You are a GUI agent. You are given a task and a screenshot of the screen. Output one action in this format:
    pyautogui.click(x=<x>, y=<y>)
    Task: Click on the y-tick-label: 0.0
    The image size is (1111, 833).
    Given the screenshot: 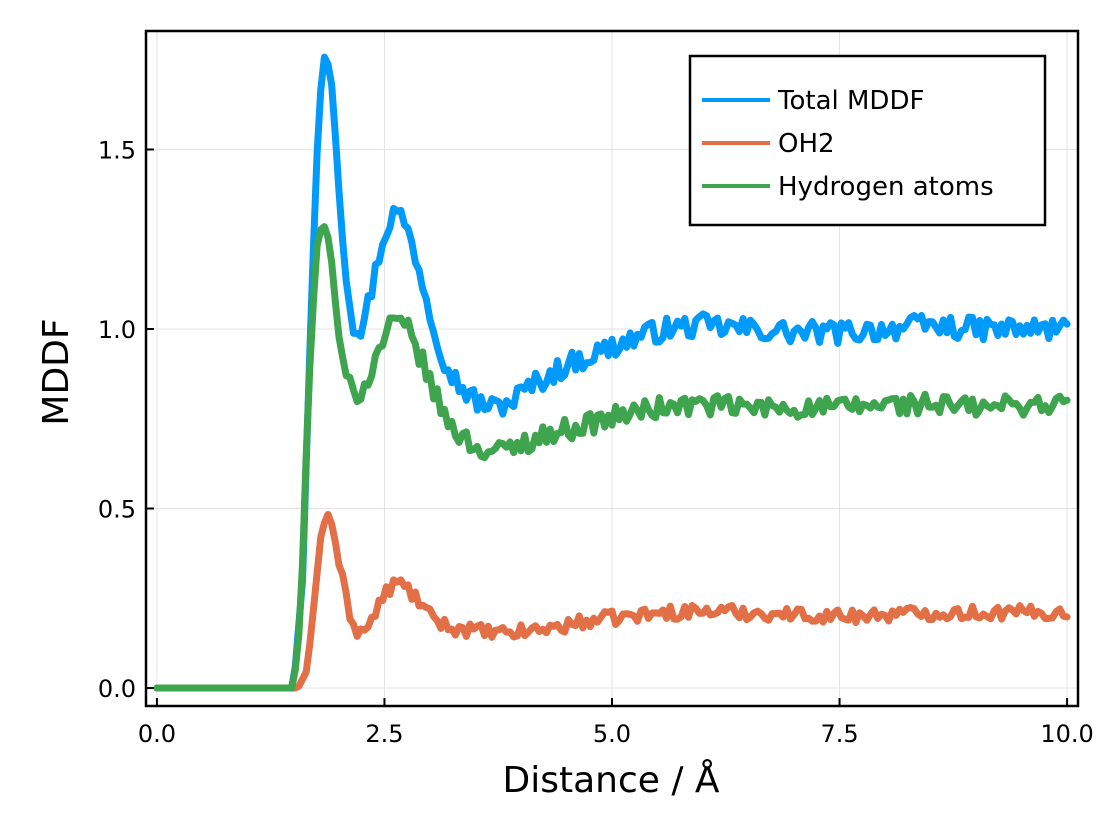 What is the action you would take?
    pyautogui.click(x=117, y=689)
    